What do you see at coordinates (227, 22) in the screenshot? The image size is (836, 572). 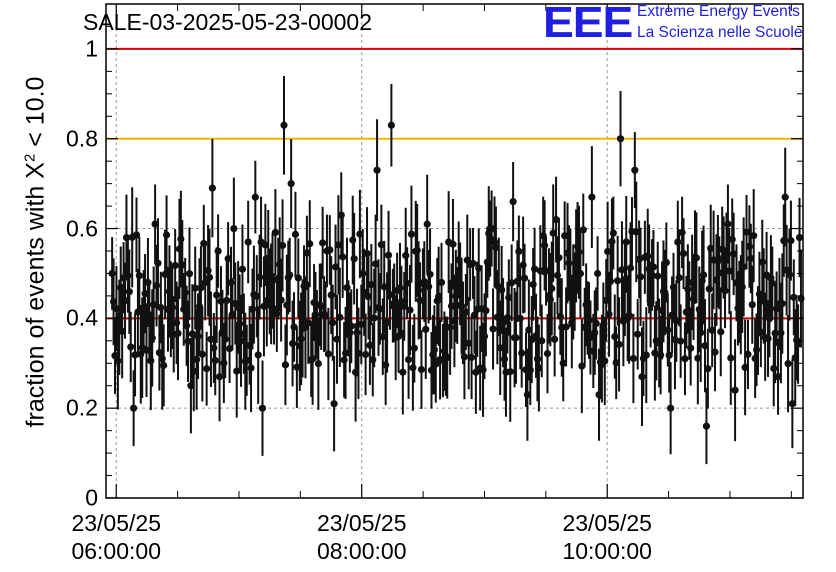 I see `chart-title: SALE-03-2025-05-23-00002` at bounding box center [227, 22].